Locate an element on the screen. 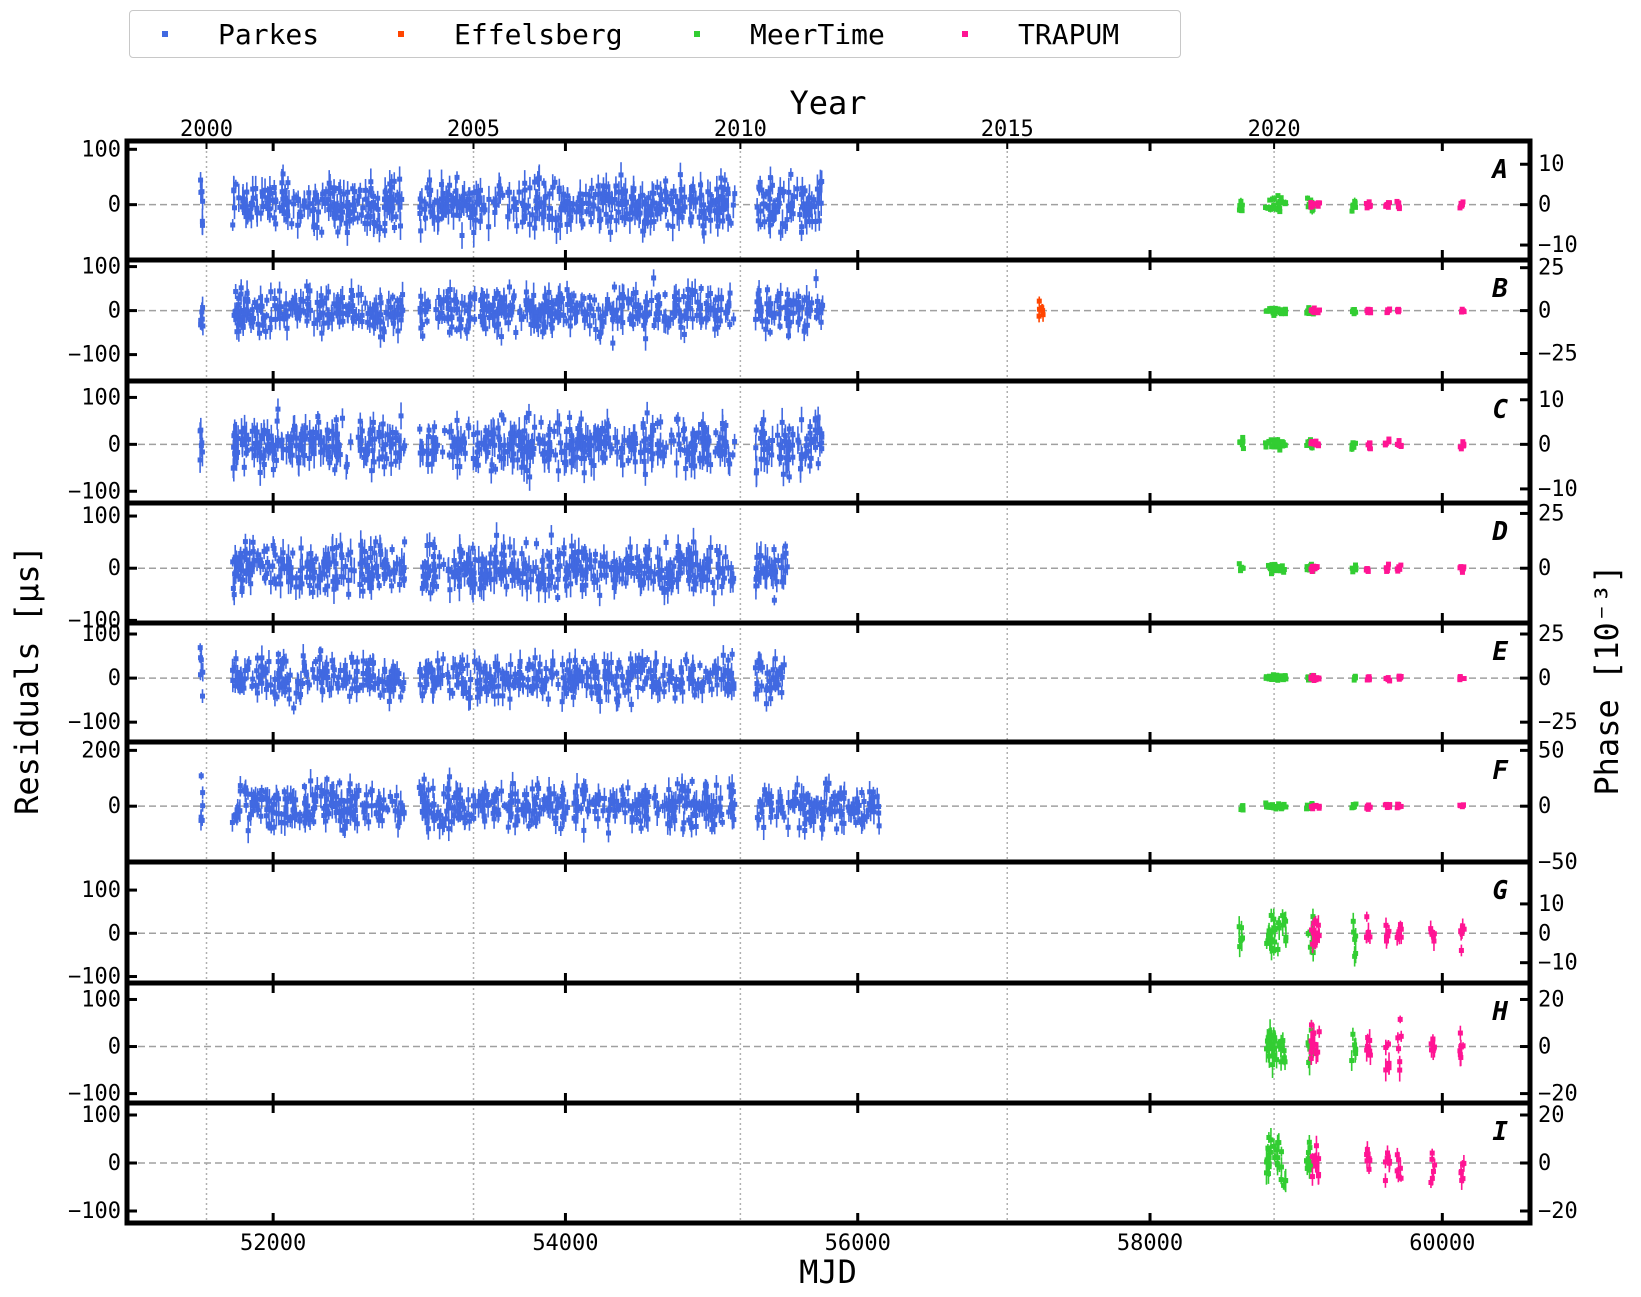 The image size is (1641, 1297). legend-label-trapum: TRAPUM is located at coordinates (1068, 34).